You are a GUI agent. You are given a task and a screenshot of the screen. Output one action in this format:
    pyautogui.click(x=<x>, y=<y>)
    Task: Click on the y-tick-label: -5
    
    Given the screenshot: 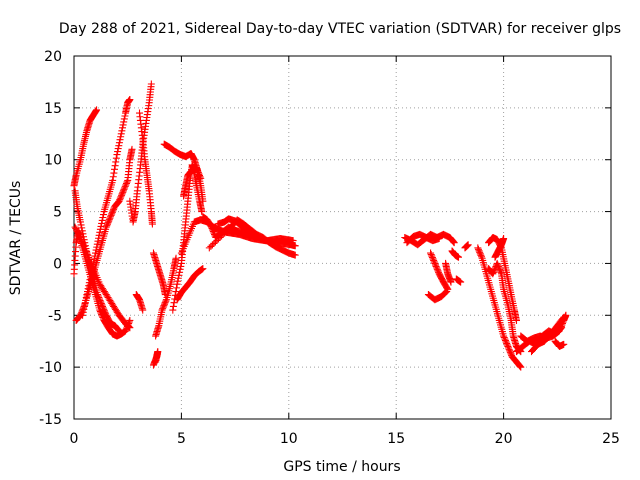 What is the action you would take?
    pyautogui.click(x=55, y=316)
    